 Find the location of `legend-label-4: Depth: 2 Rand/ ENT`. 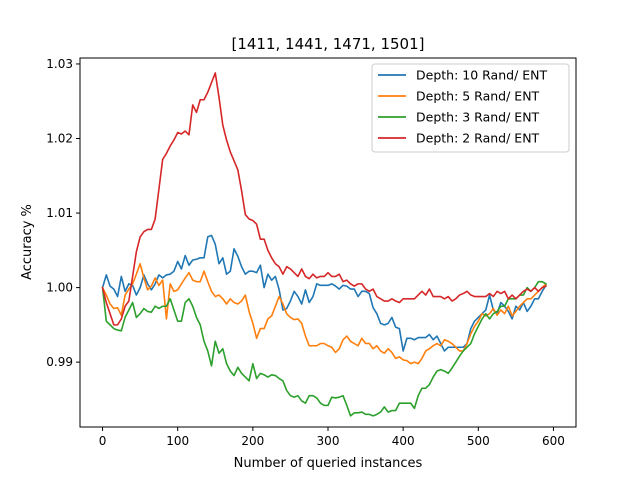

legend-label-4: Depth: 2 Rand/ ENT is located at coordinates (478, 138).